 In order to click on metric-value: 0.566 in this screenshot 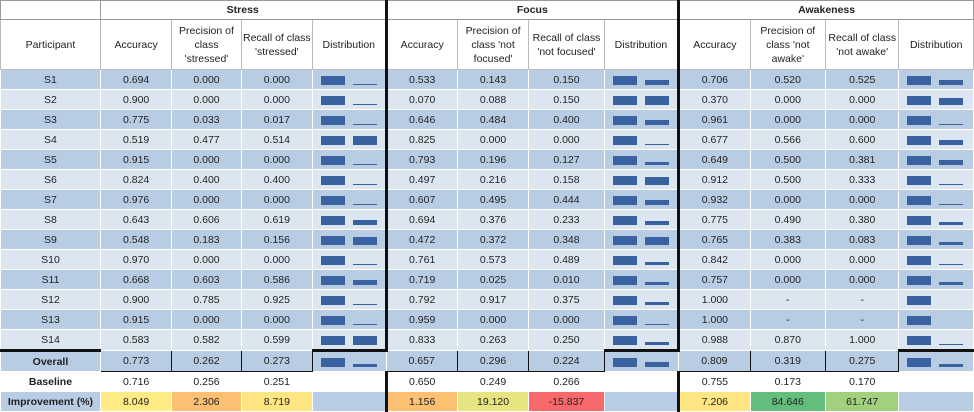, I will do `click(788, 139)`.